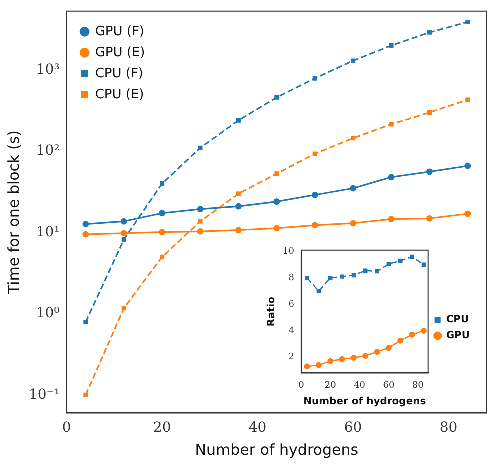 The height and width of the screenshot is (466, 491). Describe the element at coordinates (458, 336) in the screenshot. I see `legend-label: GPU` at that location.